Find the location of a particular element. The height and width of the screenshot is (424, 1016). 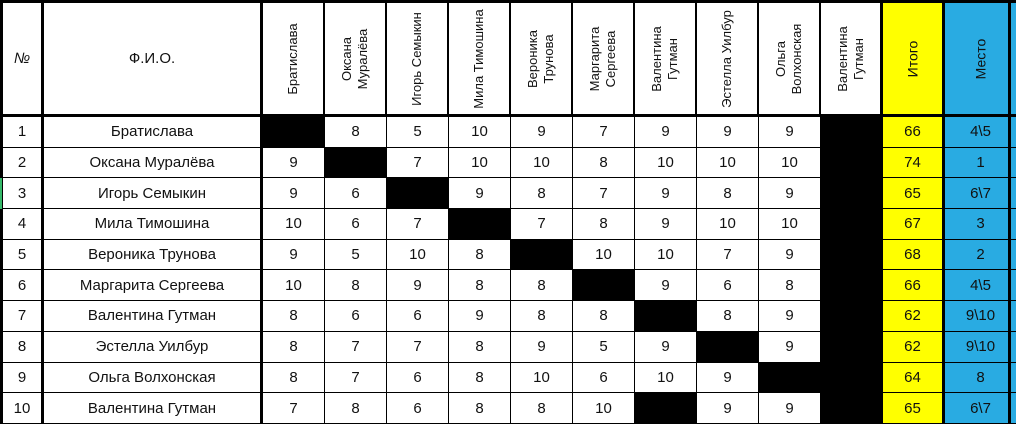

header-cell-player-1: Братислава is located at coordinates (294, 60).